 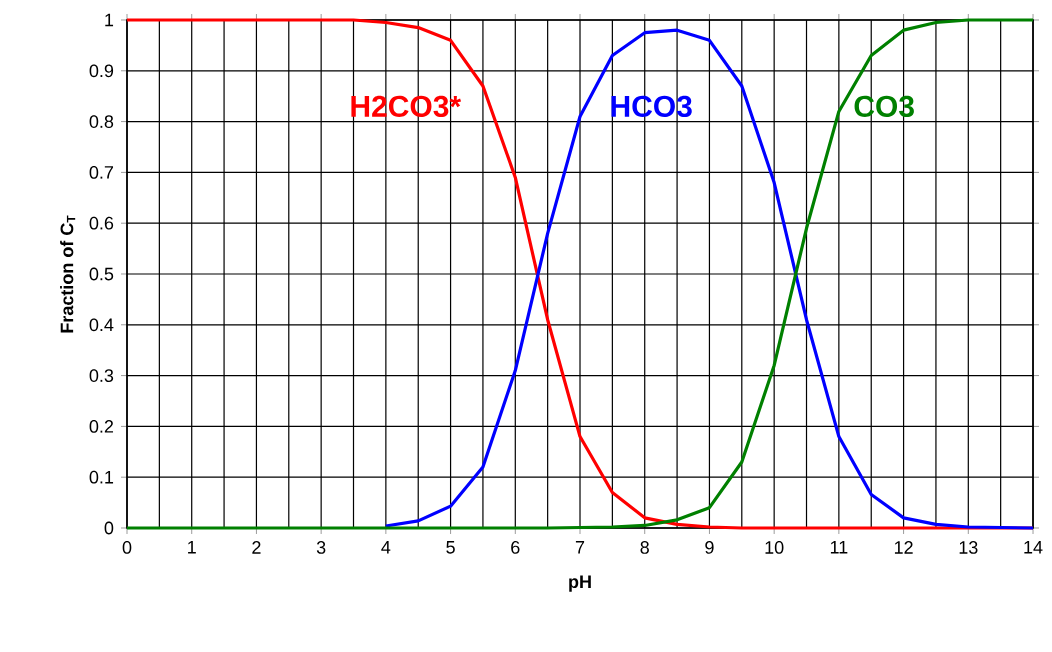 I want to click on x-tick-label: 11, so click(x=839, y=547).